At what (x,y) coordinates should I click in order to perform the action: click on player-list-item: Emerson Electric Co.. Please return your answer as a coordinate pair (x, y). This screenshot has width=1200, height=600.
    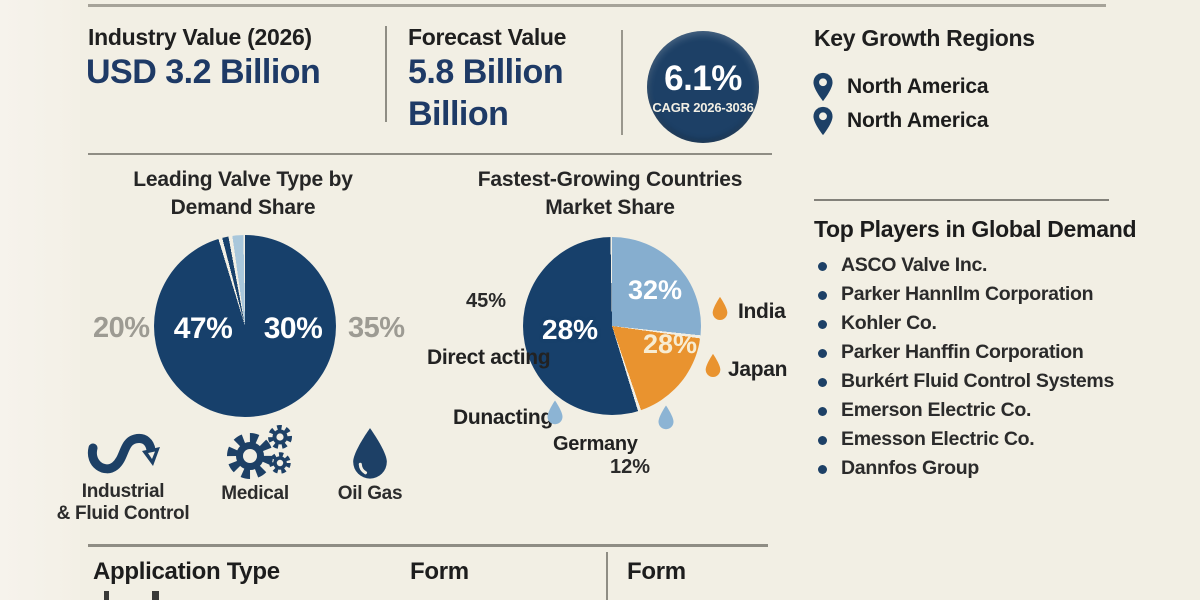
    Looking at the image, I should click on (994, 413).